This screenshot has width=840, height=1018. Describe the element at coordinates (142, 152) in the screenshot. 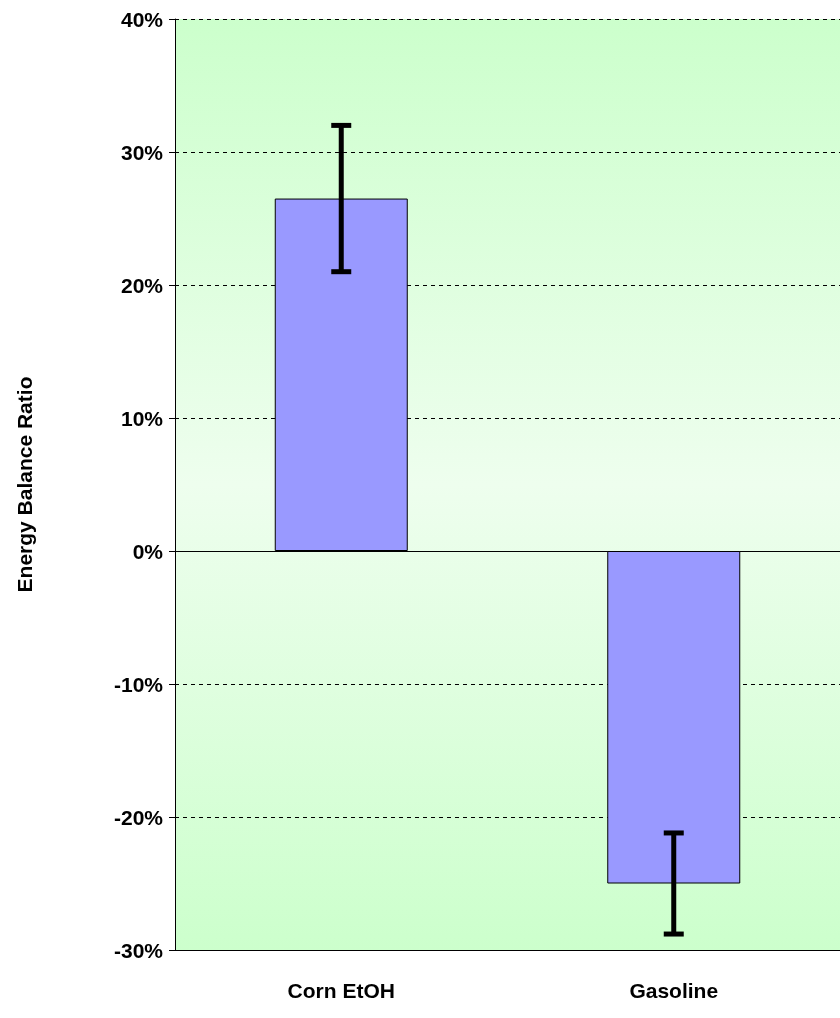

I see `y-tick-label: 30%` at that location.